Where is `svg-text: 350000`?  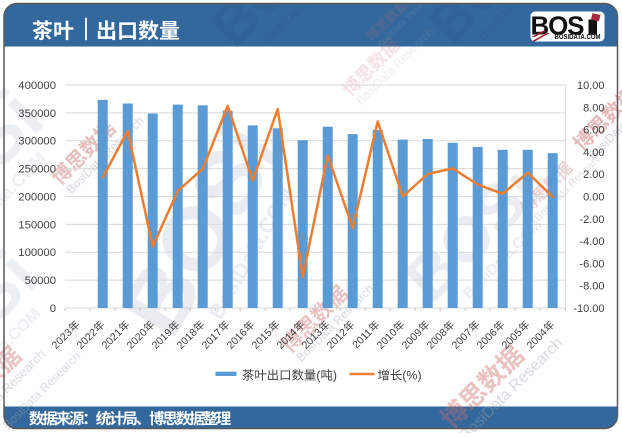
svg-text: 350000 is located at coordinates (37, 114).